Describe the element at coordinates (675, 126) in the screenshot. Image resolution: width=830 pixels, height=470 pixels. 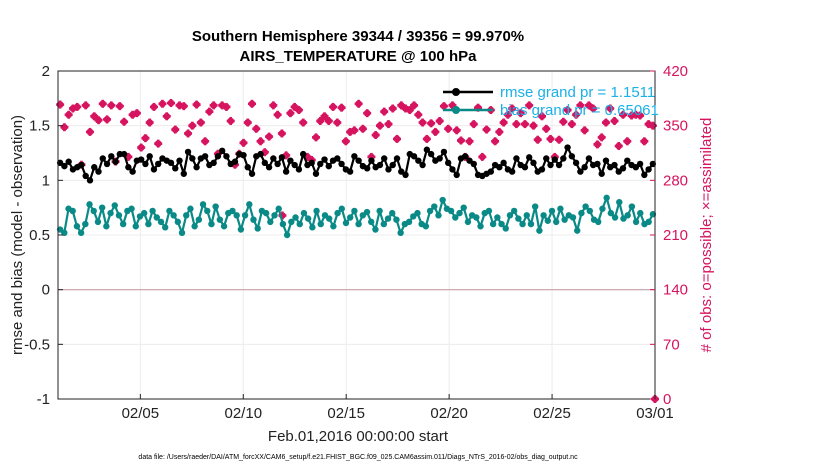
I see `y-right-tick-label: 350` at that location.